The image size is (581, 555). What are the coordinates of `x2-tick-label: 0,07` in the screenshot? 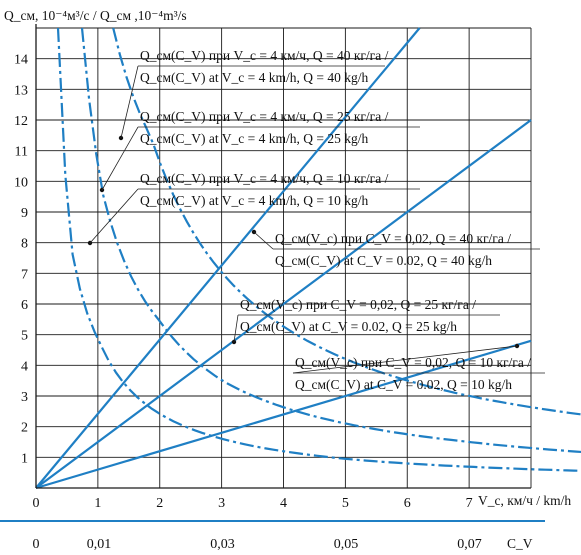 It's located at (469, 544).